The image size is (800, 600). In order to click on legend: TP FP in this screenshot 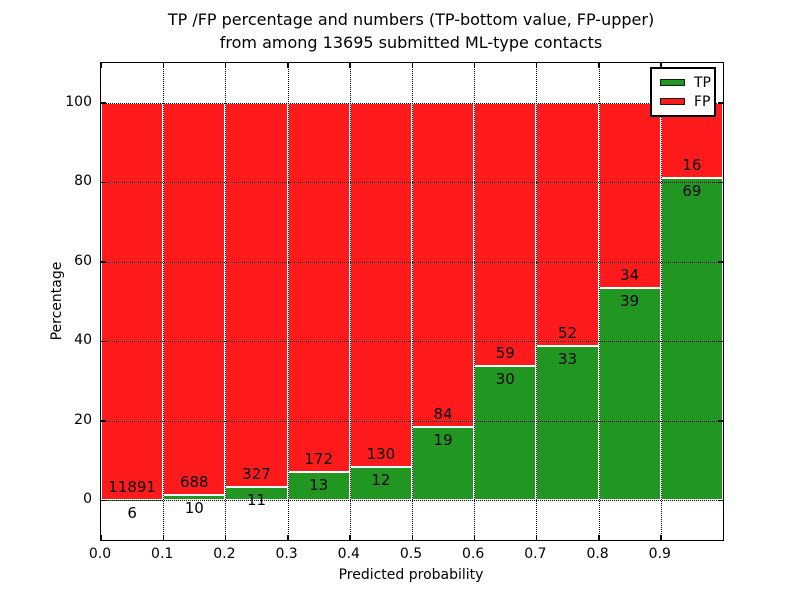, I will do `click(683, 92)`.